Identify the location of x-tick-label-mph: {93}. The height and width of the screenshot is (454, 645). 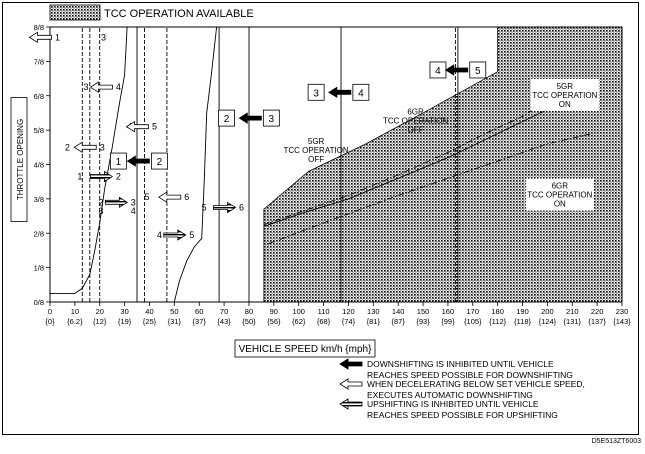
(423, 321).